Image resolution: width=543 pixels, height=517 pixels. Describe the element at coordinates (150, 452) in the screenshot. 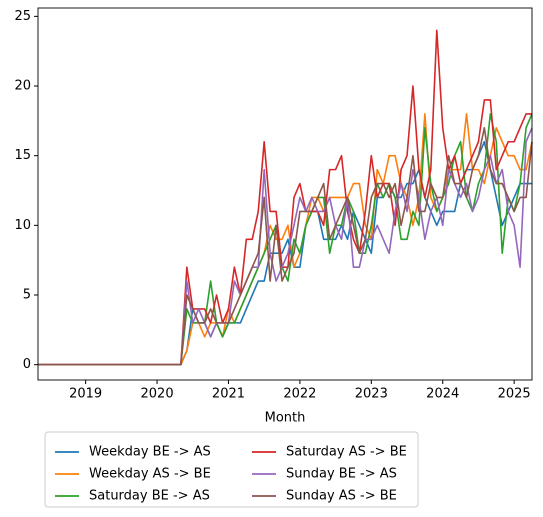

I see `legend-label: Weekday BE -> AS` at that location.